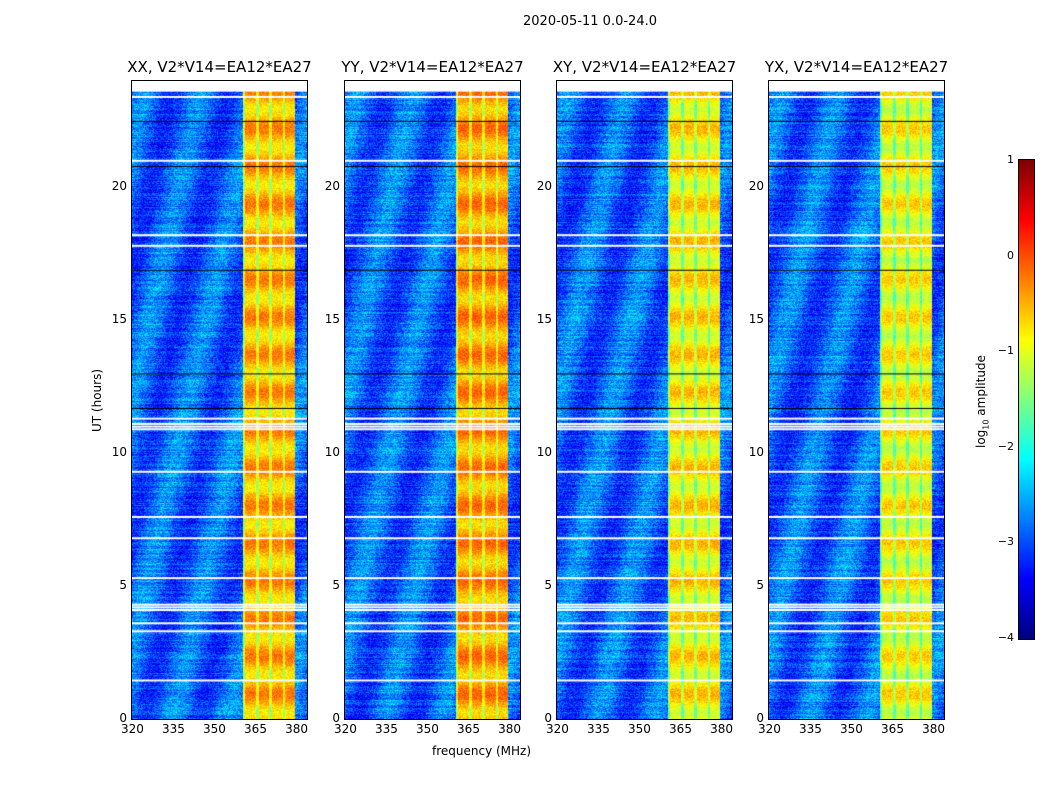 The image size is (1050, 800). I want to click on panel-title: XX, V2*V14=EA12*EA27, so click(219, 67).